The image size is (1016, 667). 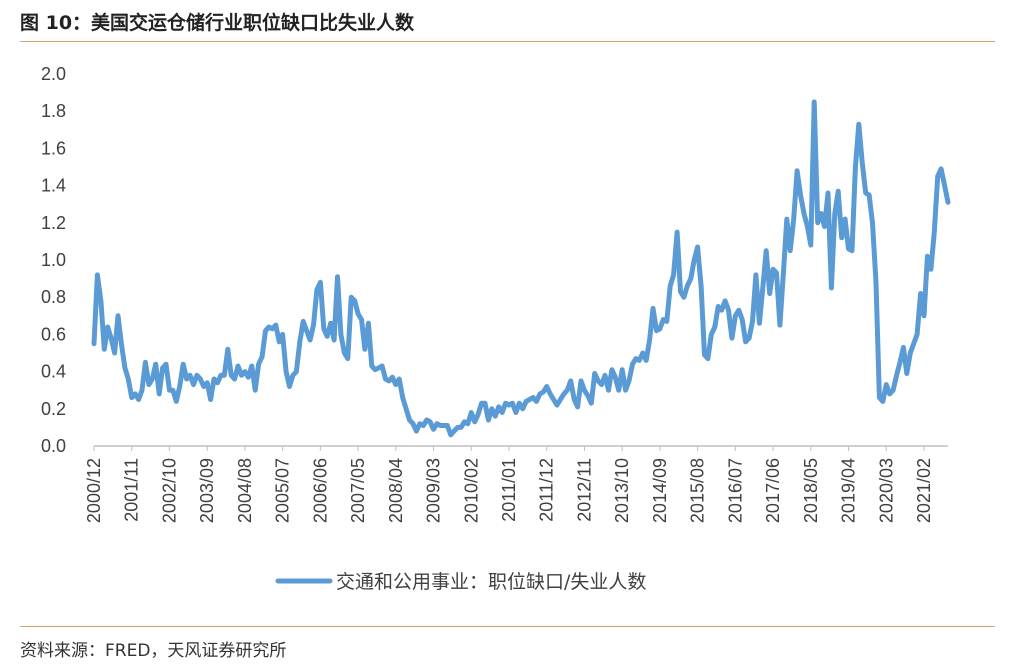 What do you see at coordinates (94, 490) in the screenshot?
I see `x-tick-label: 2000/12` at bounding box center [94, 490].